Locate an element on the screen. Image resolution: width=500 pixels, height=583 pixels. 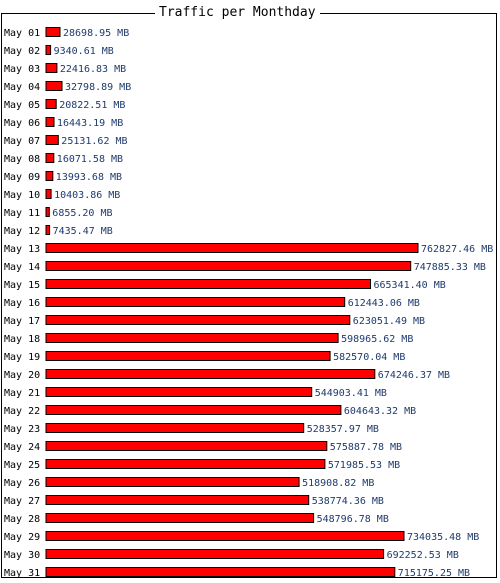
value-label: 612443.06 MB is located at coordinates (384, 303).